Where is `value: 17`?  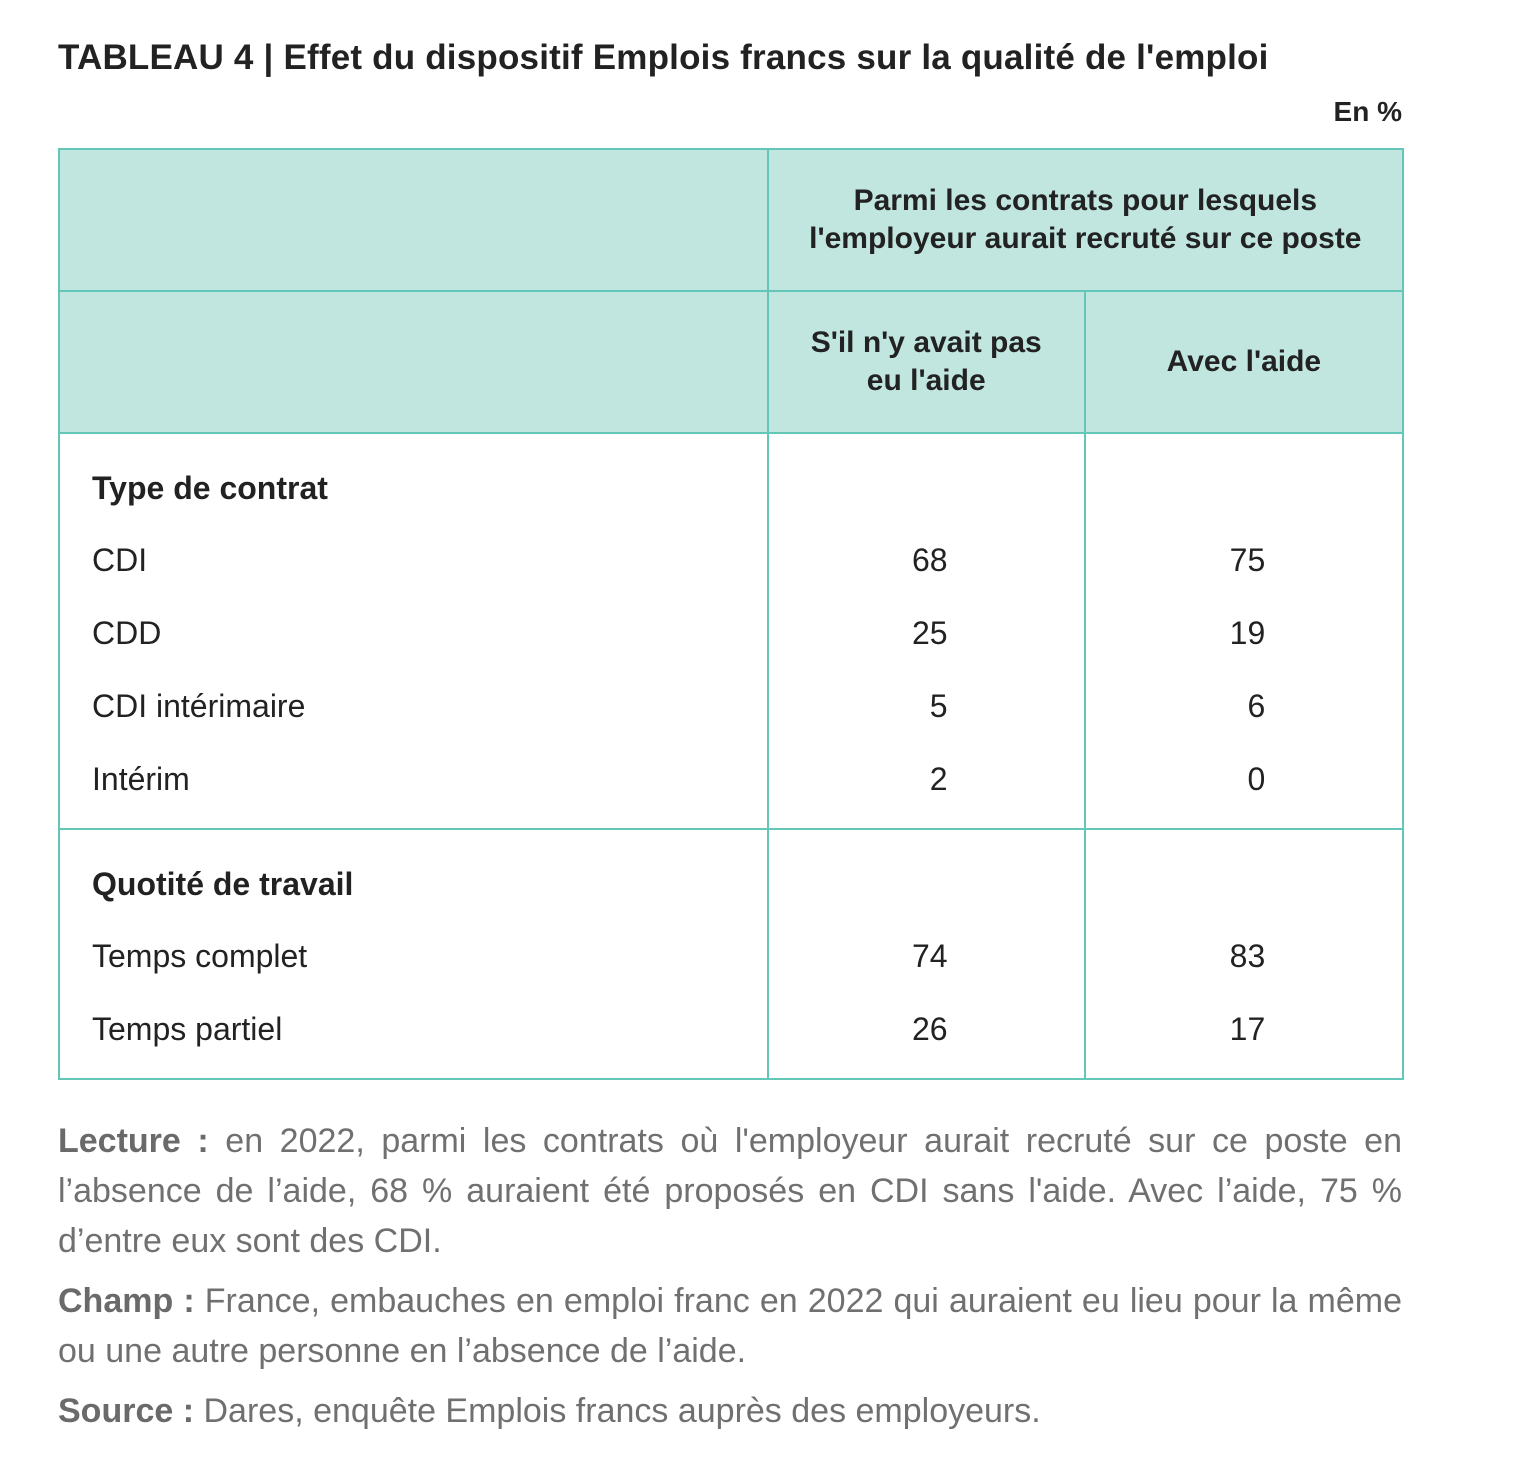 value: 17 is located at coordinates (1247, 1028).